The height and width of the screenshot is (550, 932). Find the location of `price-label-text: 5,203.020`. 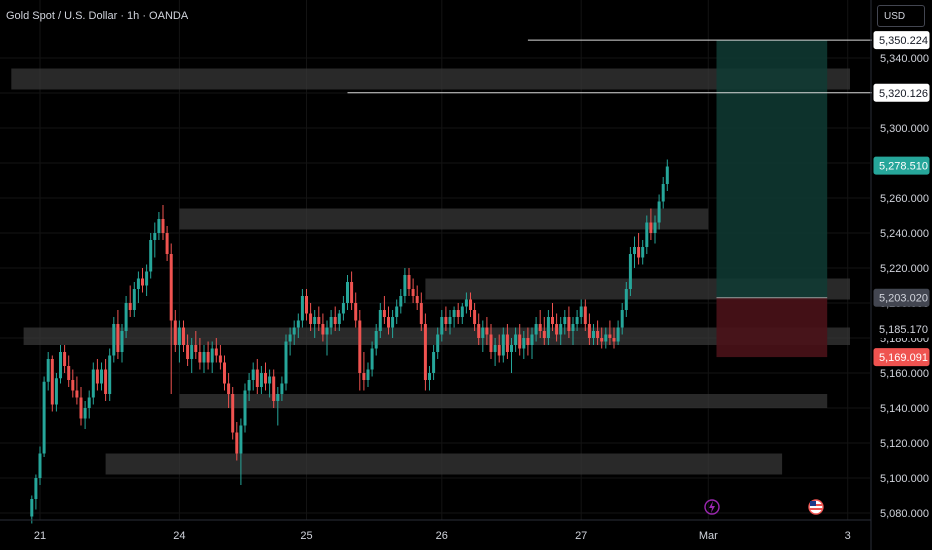

price-label-text: 5,203.020 is located at coordinates (903, 299).